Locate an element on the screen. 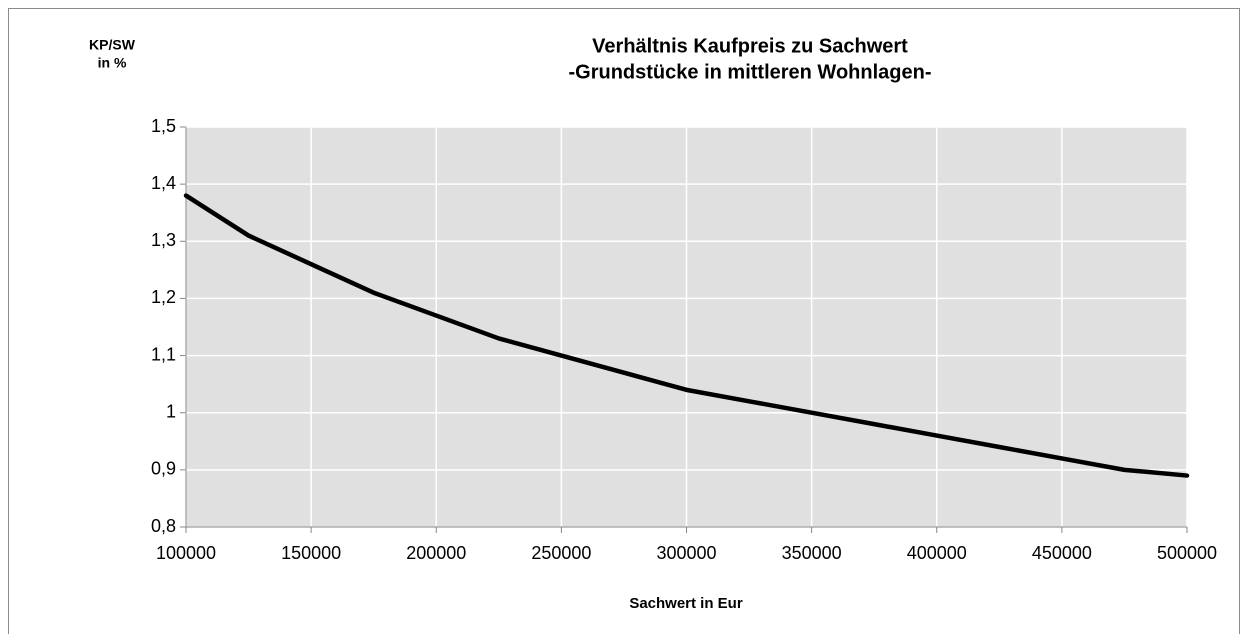  y-tick-label: 1,3 is located at coordinates (163, 240).